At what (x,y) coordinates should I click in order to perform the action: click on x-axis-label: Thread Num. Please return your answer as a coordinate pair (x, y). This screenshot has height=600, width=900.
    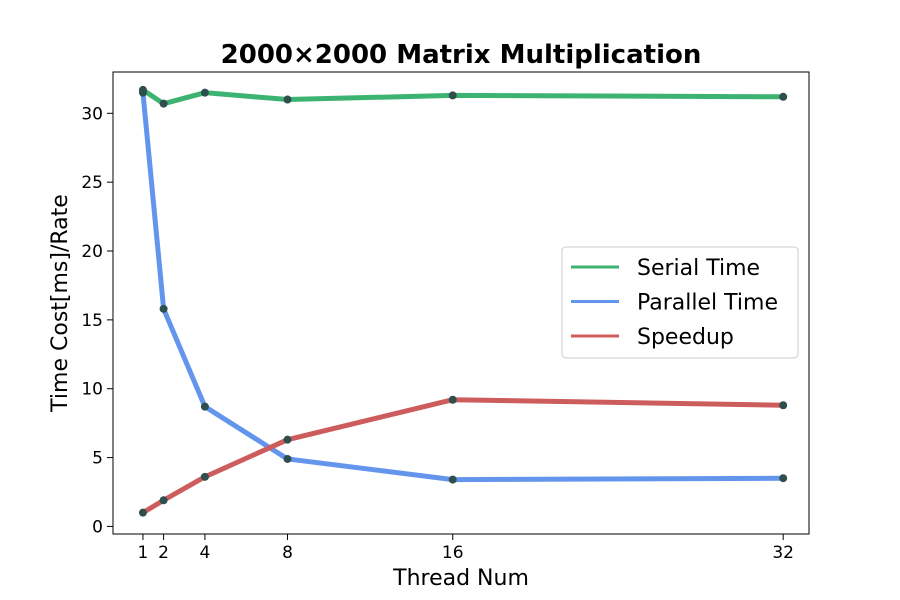
    Looking at the image, I should click on (460, 578).